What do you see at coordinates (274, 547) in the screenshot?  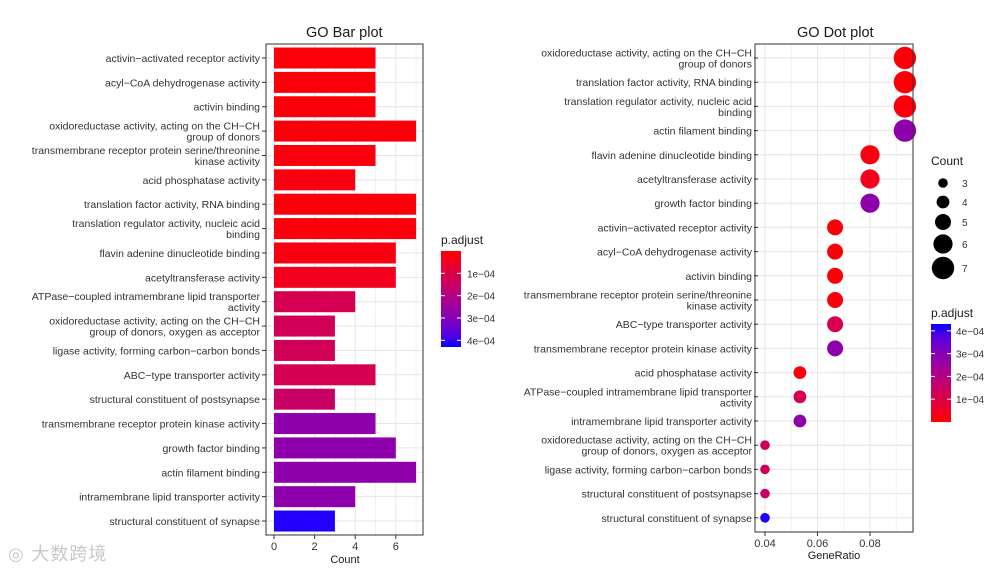 I see `x-tick-label: 0` at bounding box center [274, 547].